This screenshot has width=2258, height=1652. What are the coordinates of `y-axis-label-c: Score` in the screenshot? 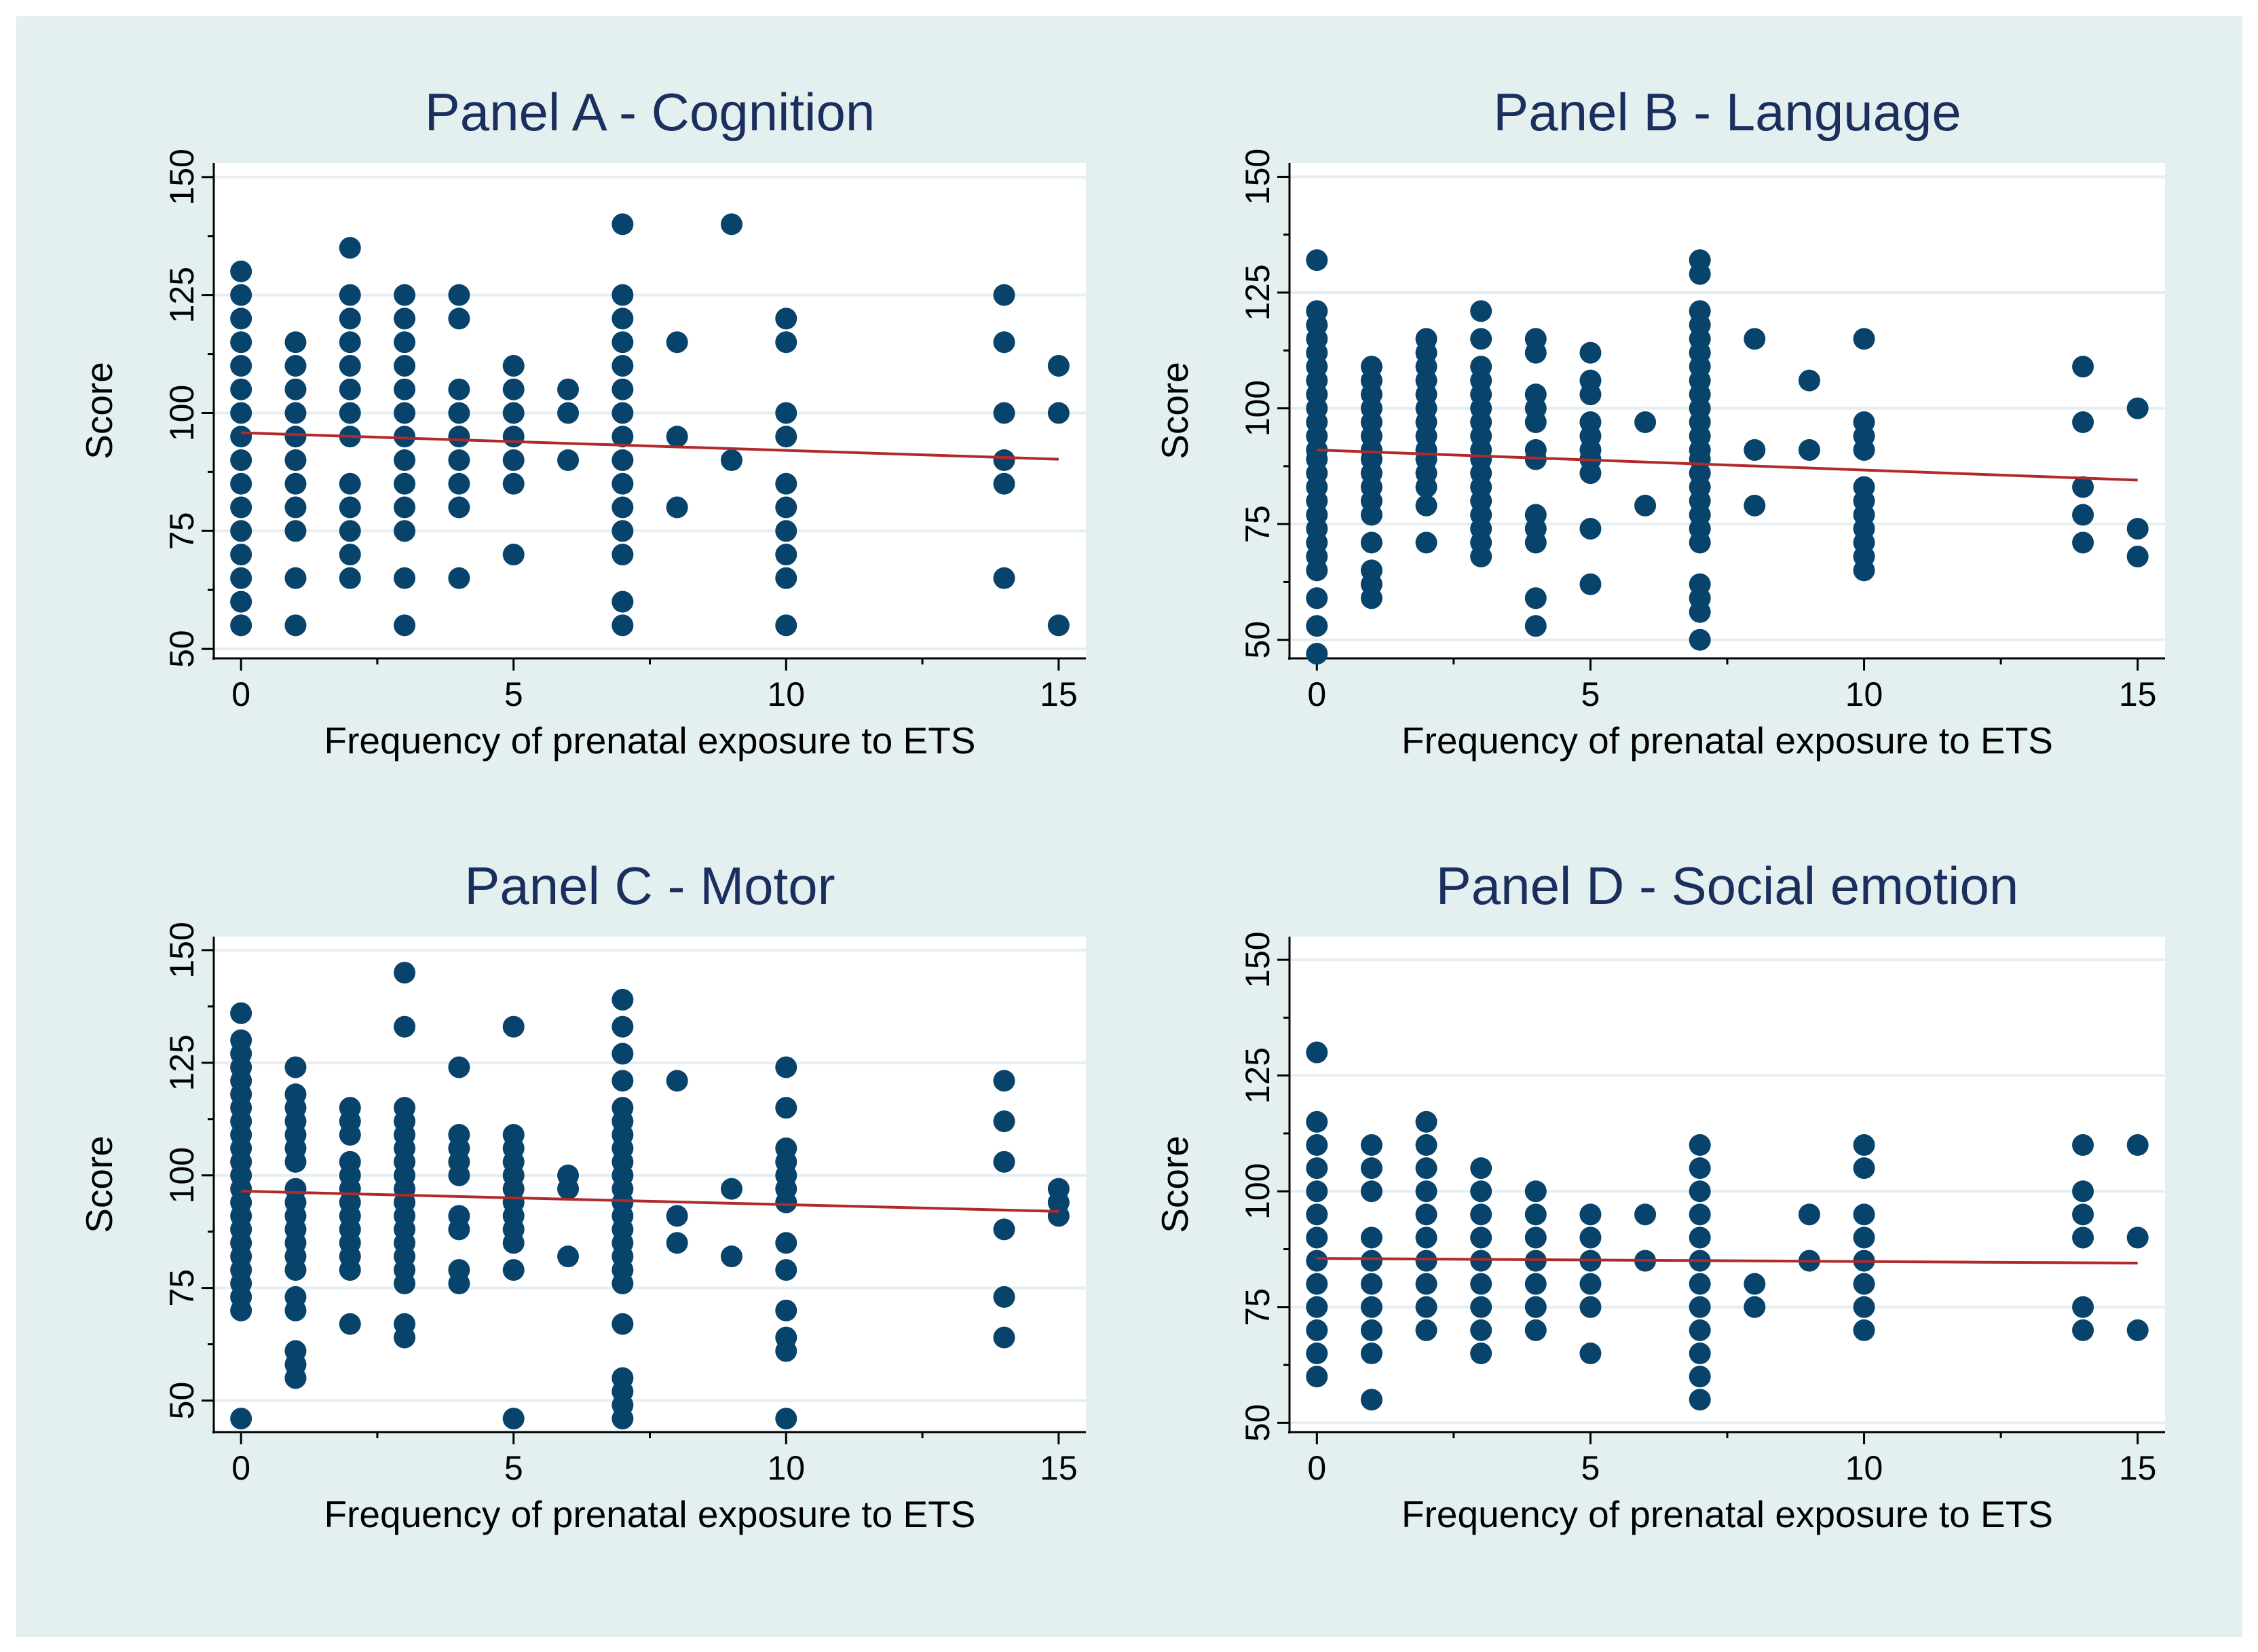 It's located at (99, 1184).